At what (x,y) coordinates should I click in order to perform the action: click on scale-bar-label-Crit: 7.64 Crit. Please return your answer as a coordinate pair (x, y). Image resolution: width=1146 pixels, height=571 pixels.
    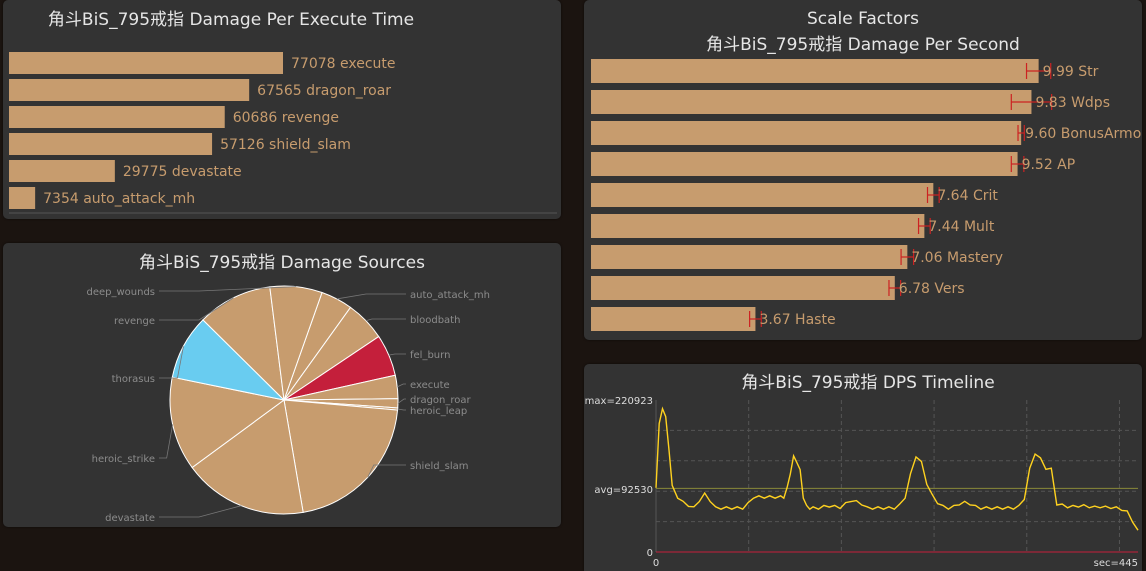
    Looking at the image, I should click on (967, 196).